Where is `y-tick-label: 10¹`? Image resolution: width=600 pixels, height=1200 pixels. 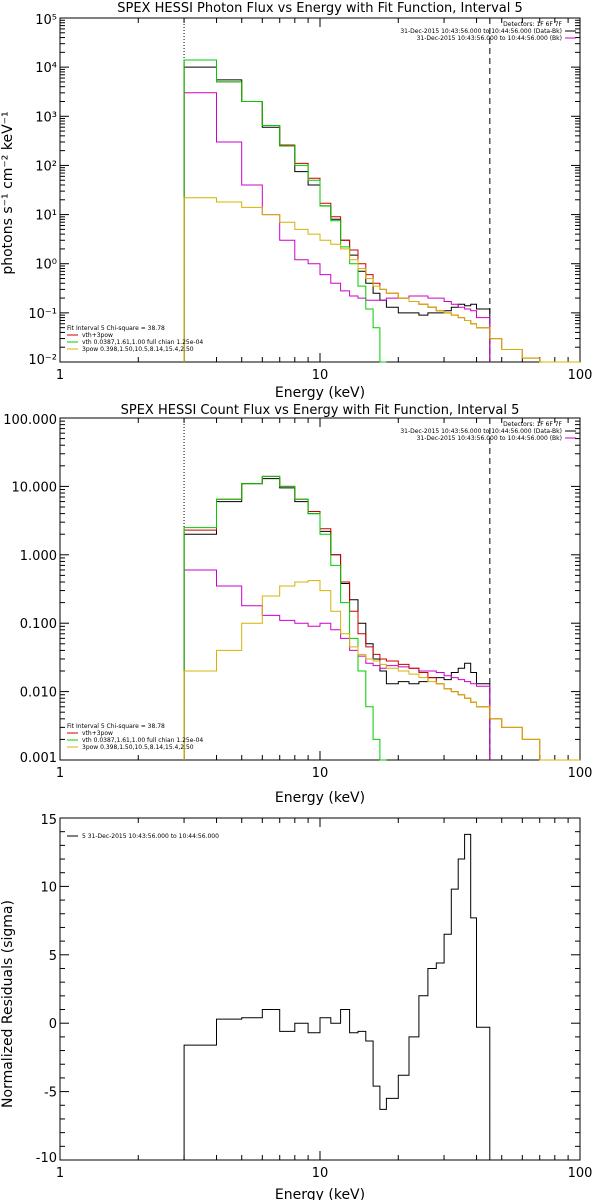 y-tick-label: 10¹ is located at coordinates (46, 216).